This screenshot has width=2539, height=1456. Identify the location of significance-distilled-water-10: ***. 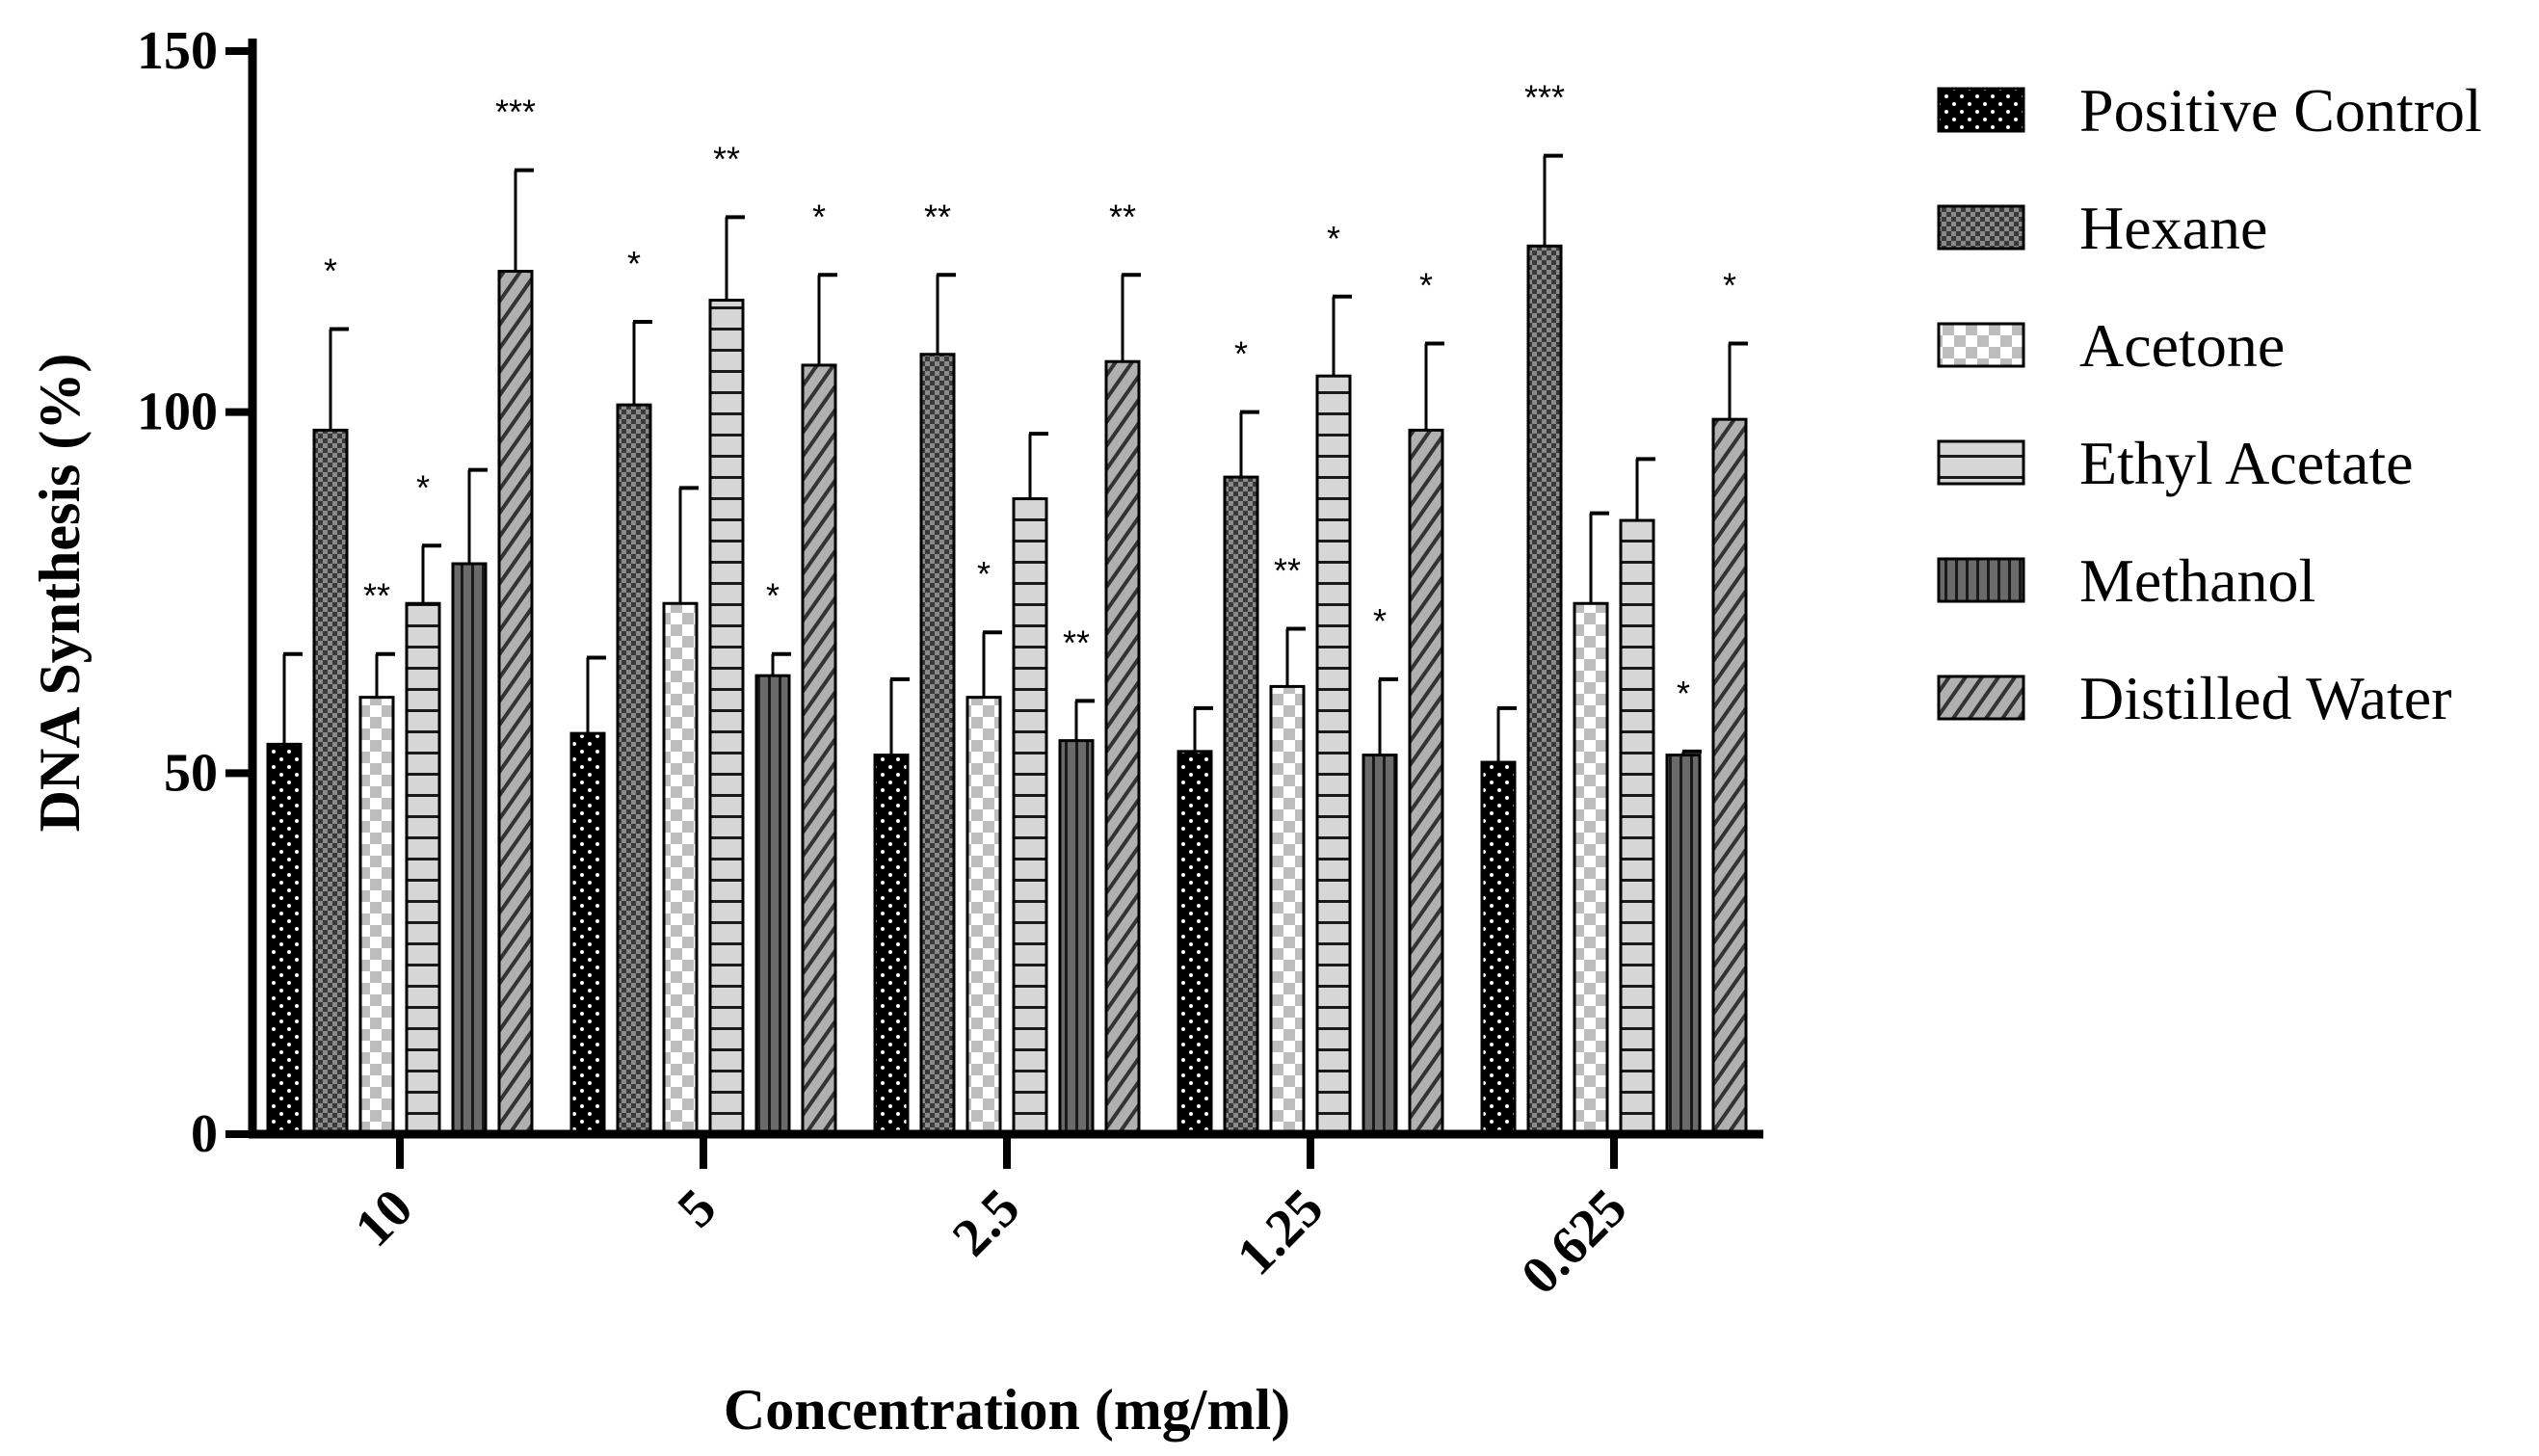
(515, 112).